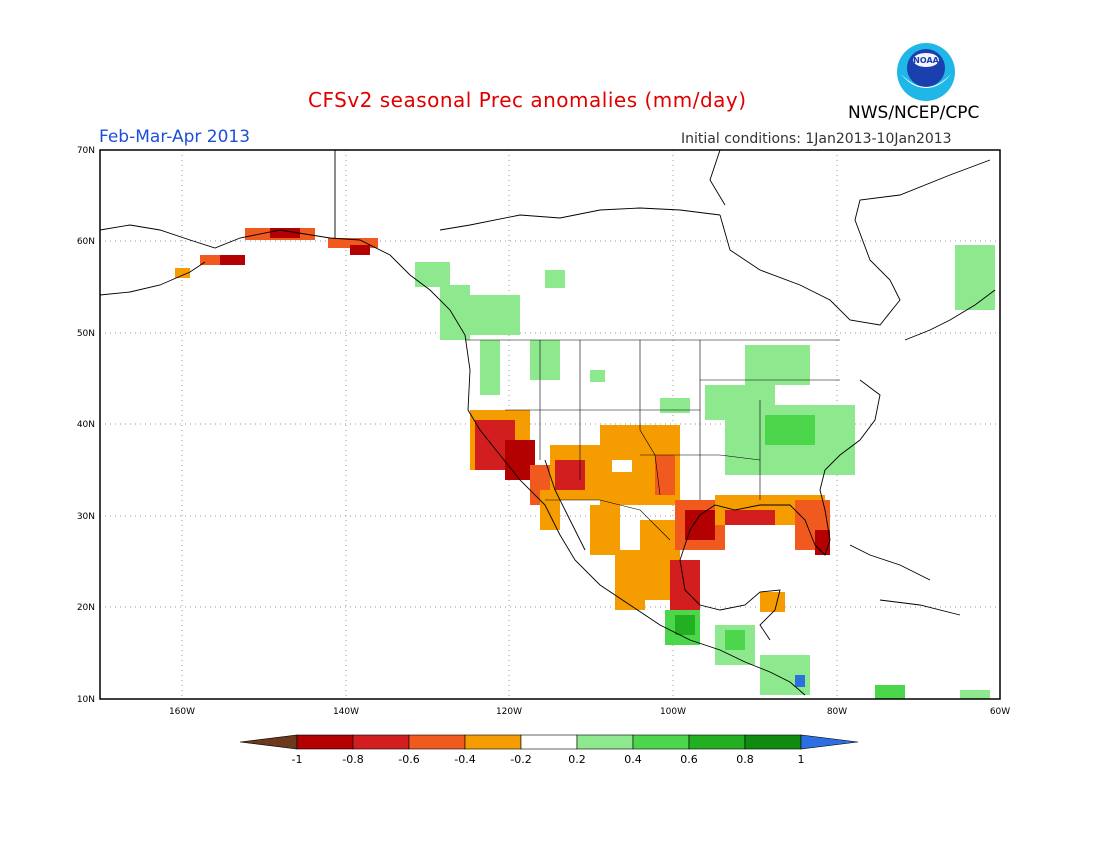 The width and height of the screenshot is (1100, 850). I want to click on noaa-logo: NOAA, so click(926, 72).